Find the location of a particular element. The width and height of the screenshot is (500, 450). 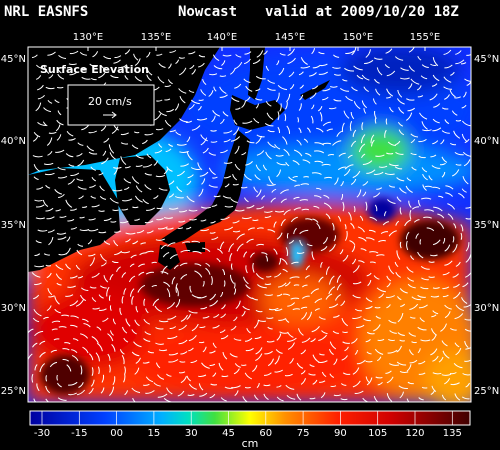

lat-label-right: 40°N is located at coordinates (486, 141).